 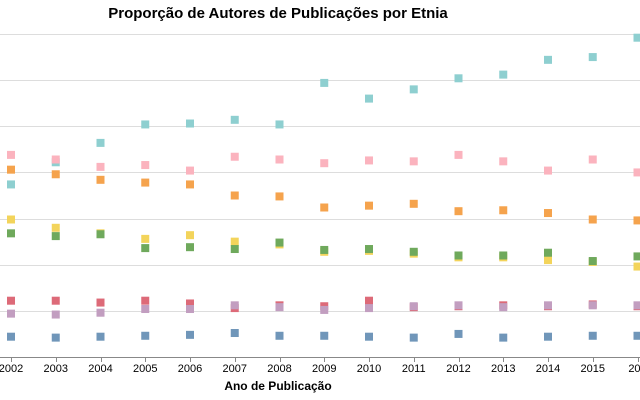 What do you see at coordinates (369, 369) in the screenshot?
I see `x-tick-label: 2010` at bounding box center [369, 369].